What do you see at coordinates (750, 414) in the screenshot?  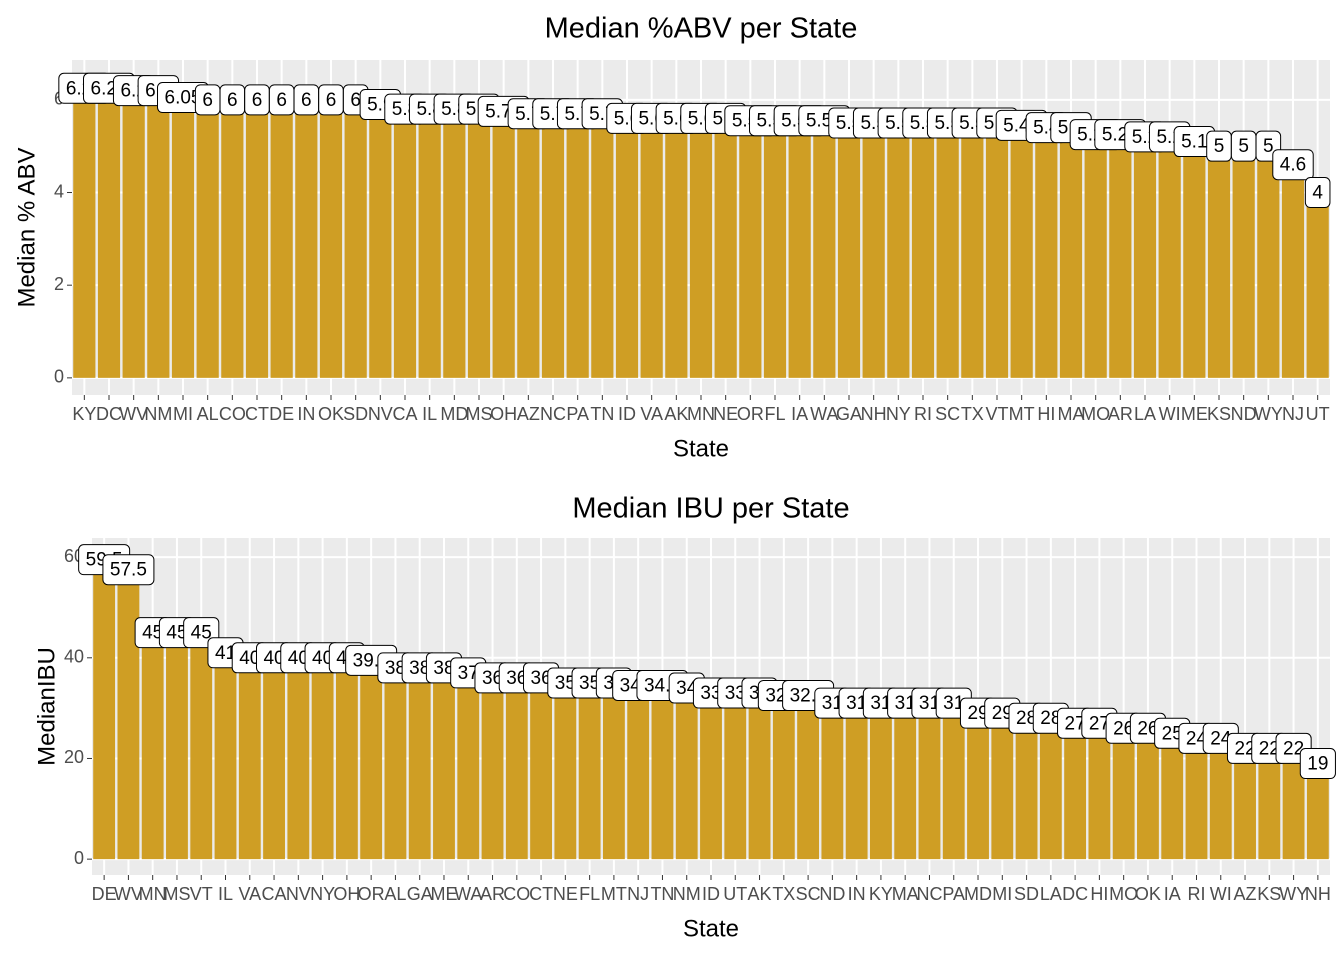 I see `x-tick-label: OR` at bounding box center [750, 414].